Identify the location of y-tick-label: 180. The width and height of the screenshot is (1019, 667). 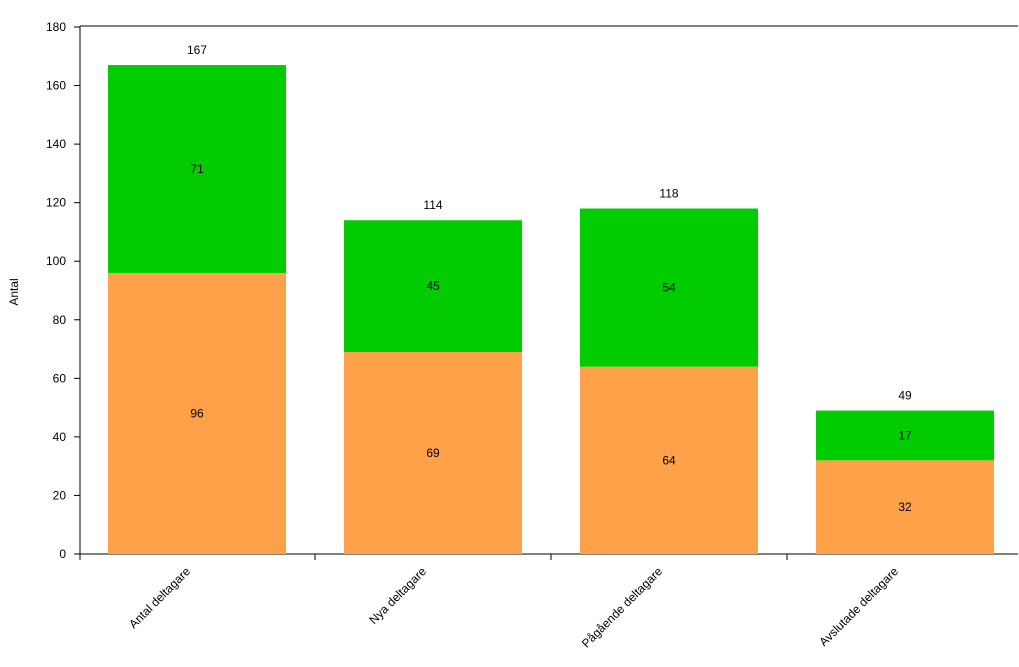
(56, 27).